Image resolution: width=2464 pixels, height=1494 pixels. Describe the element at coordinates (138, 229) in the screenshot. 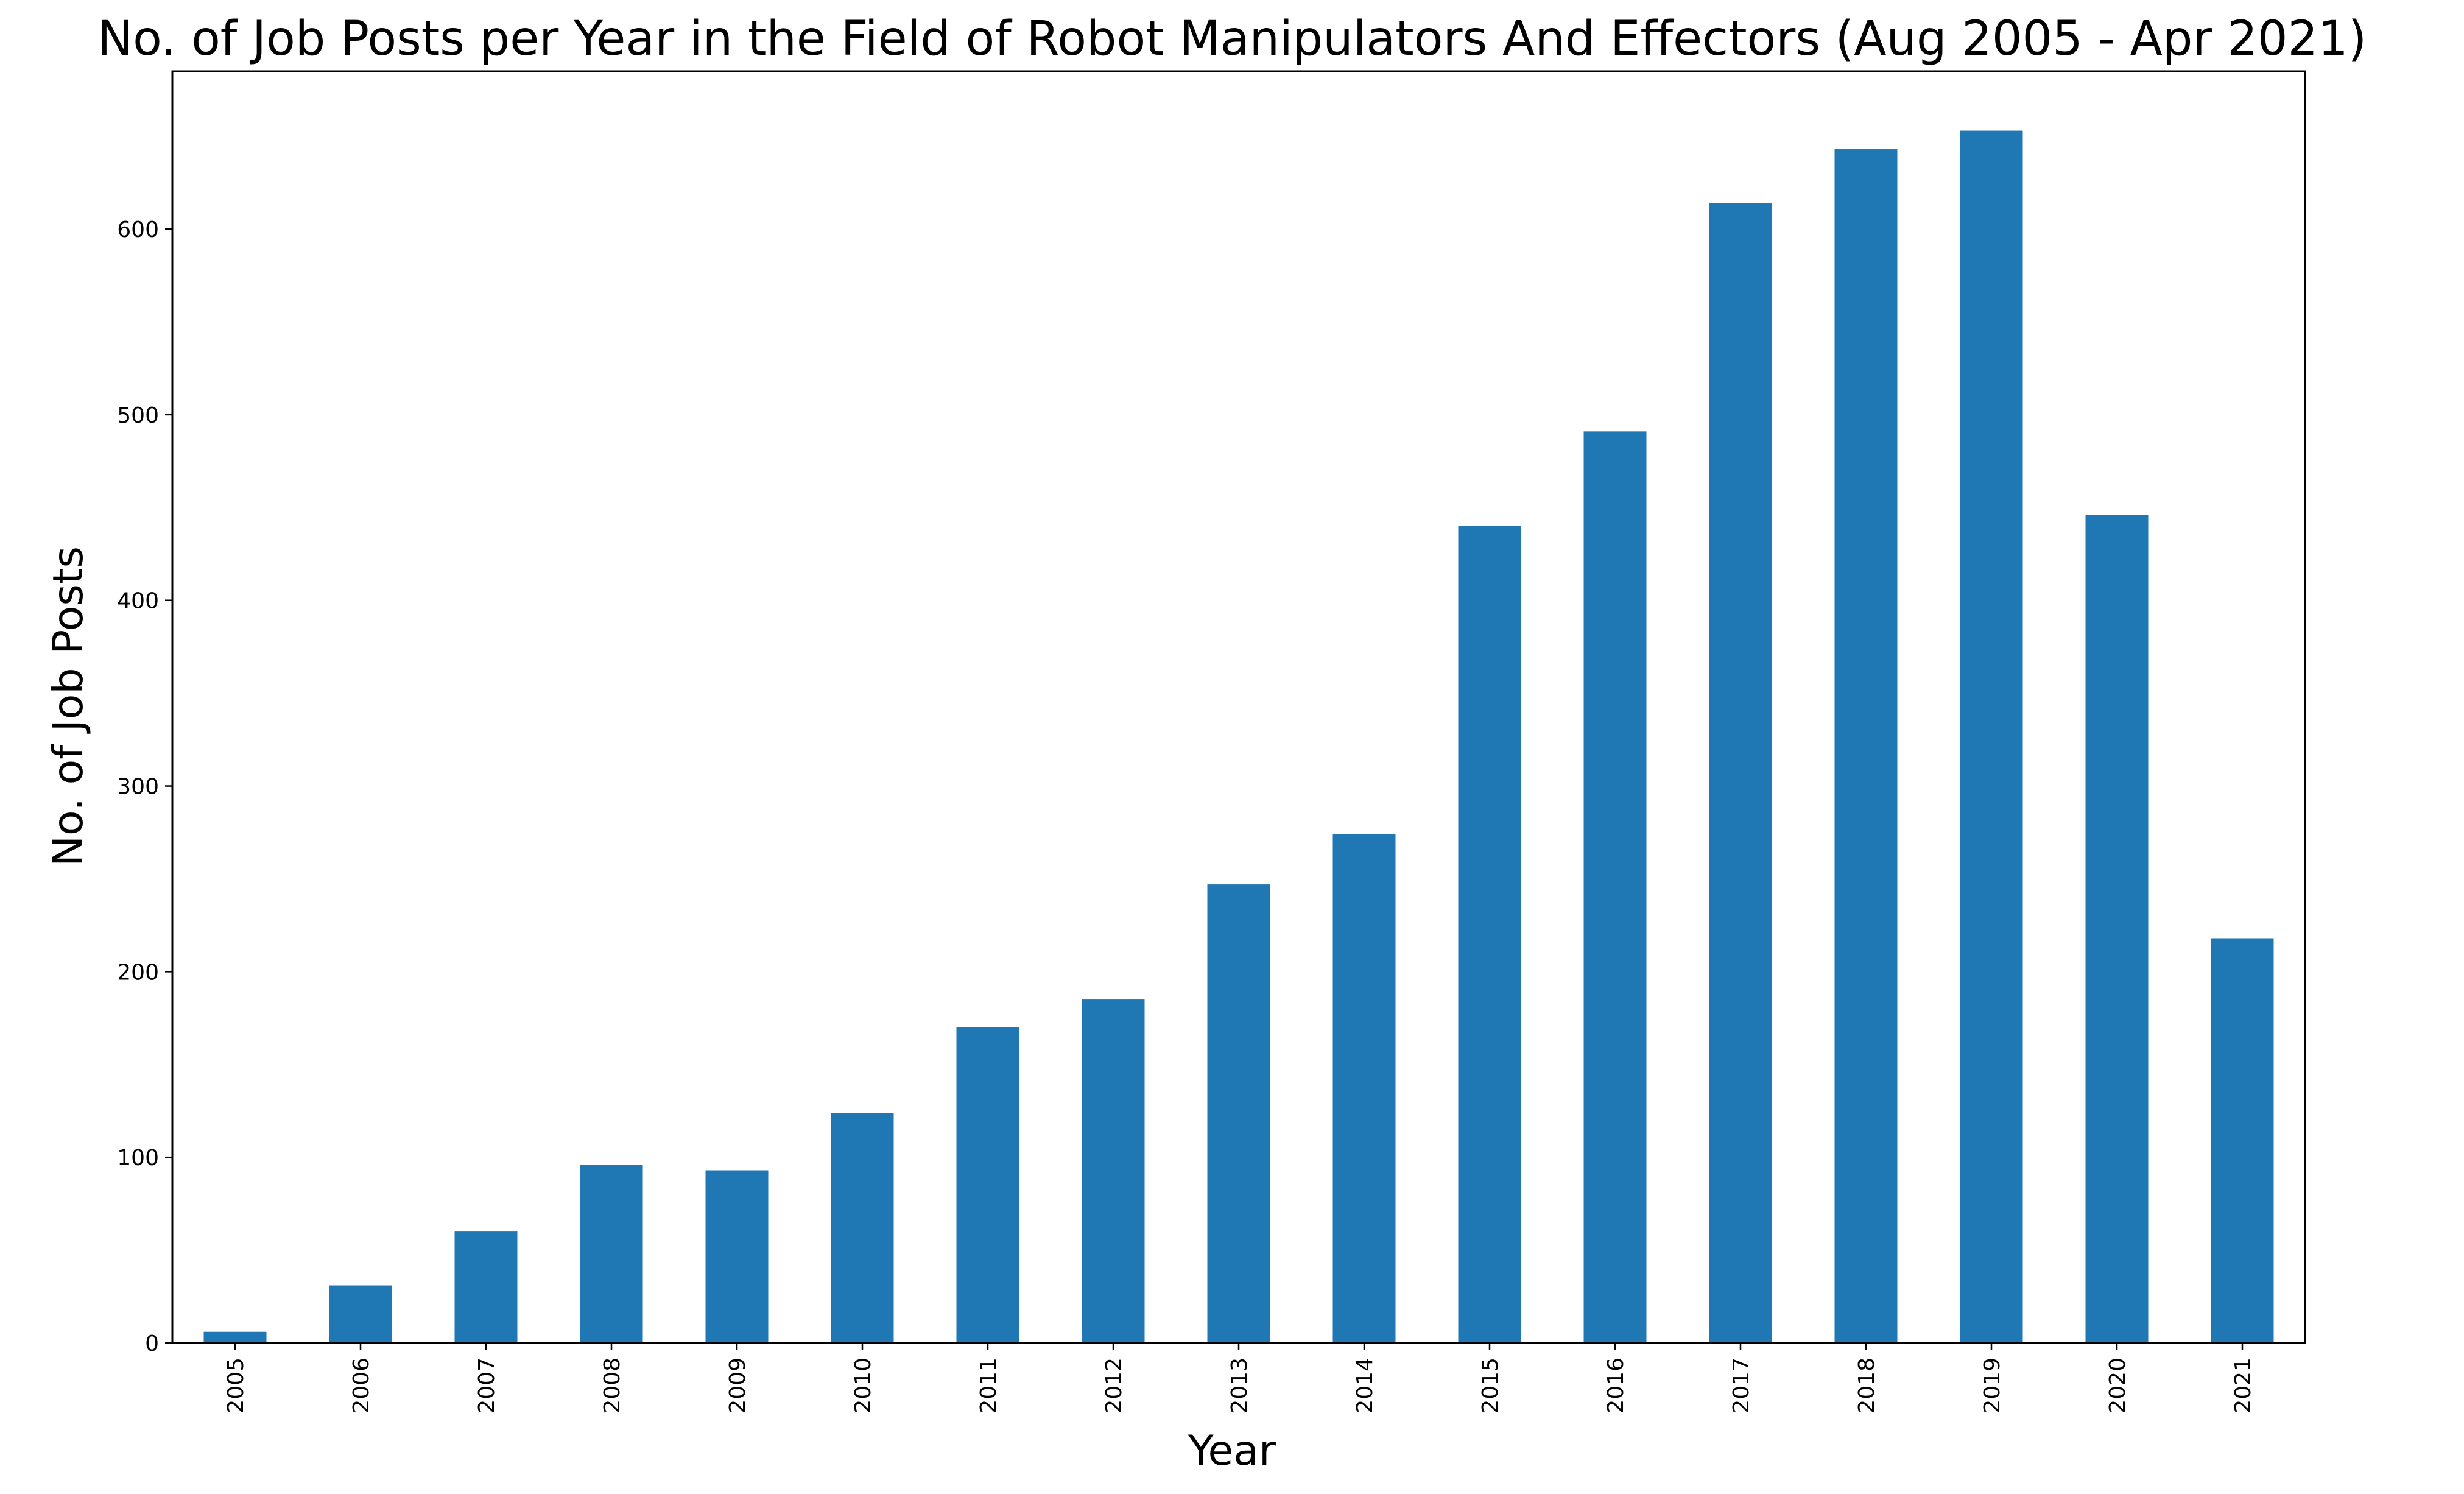

I see `y-tick-label: 600` at that location.